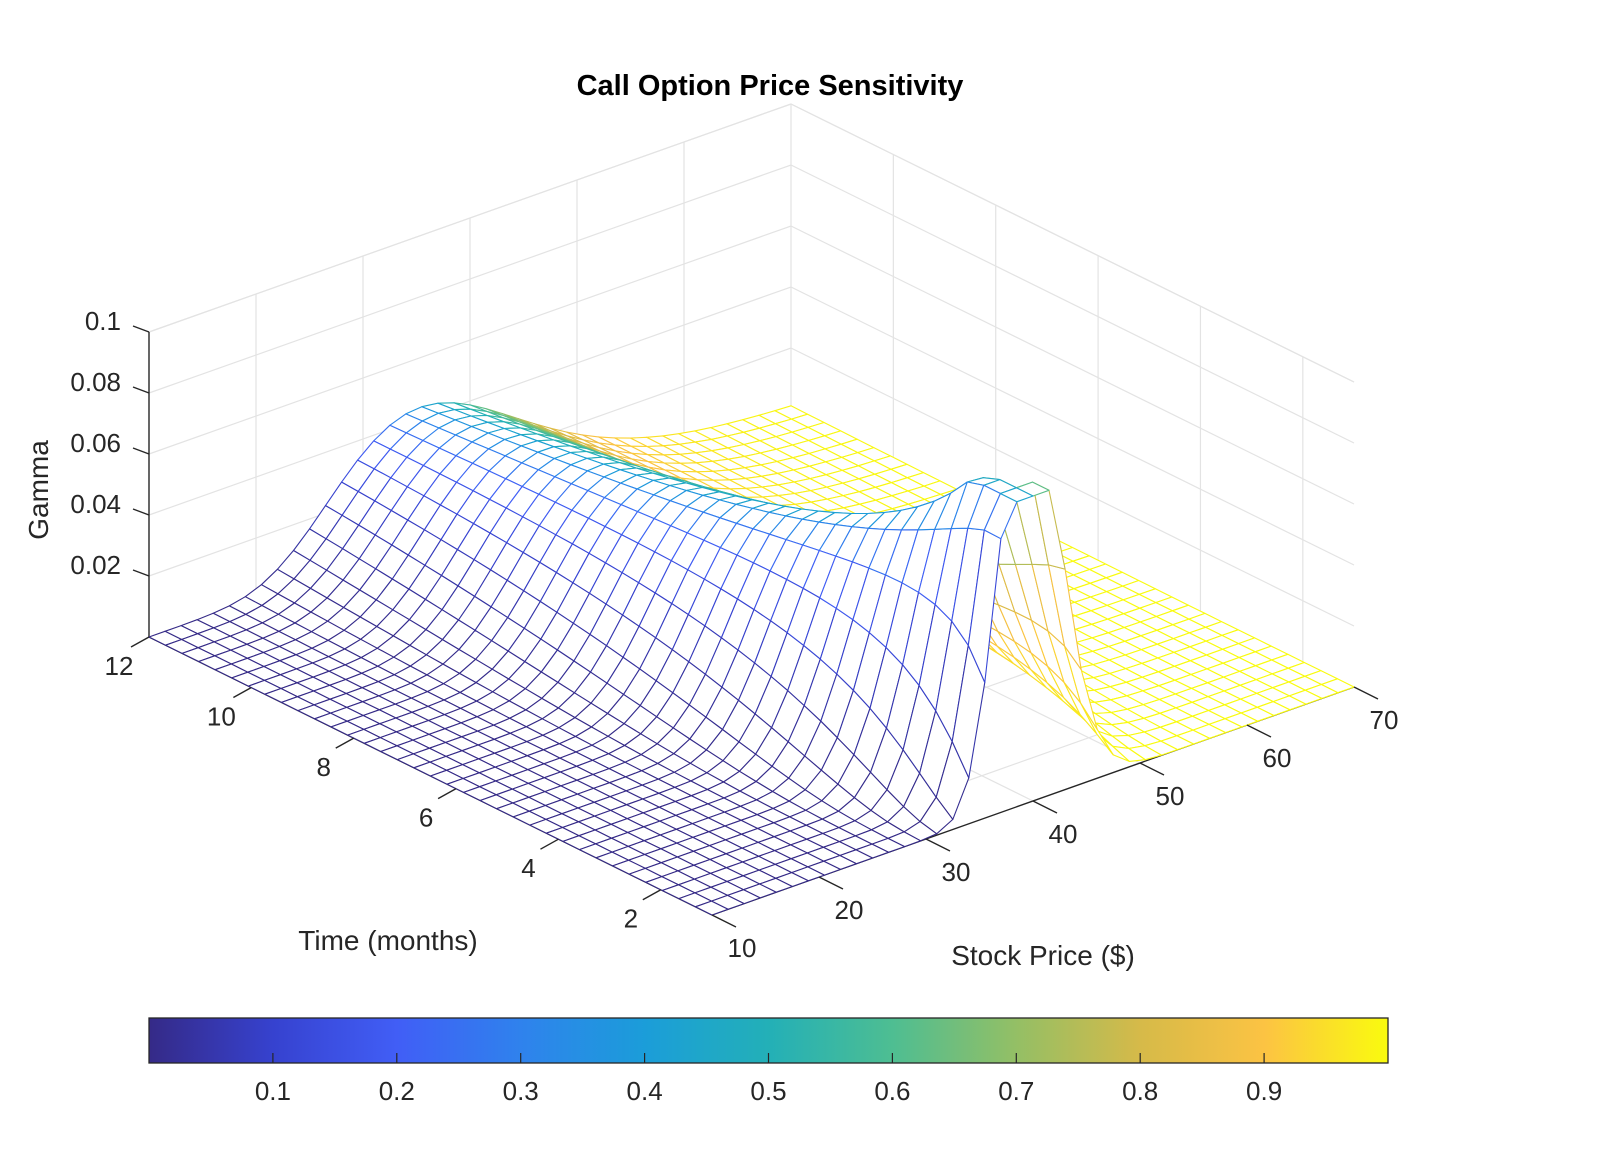 Image resolution: width=1600 pixels, height=1158 pixels. I want to click on x-tick-label: 20, so click(849, 910).